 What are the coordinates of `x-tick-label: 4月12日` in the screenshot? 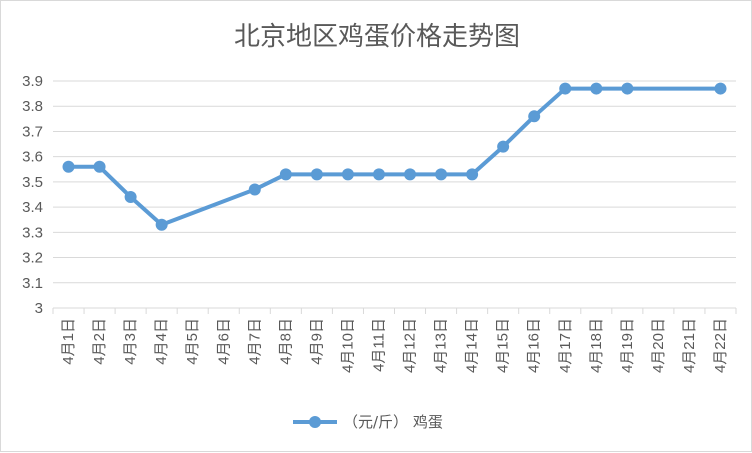 It's located at (410, 345).